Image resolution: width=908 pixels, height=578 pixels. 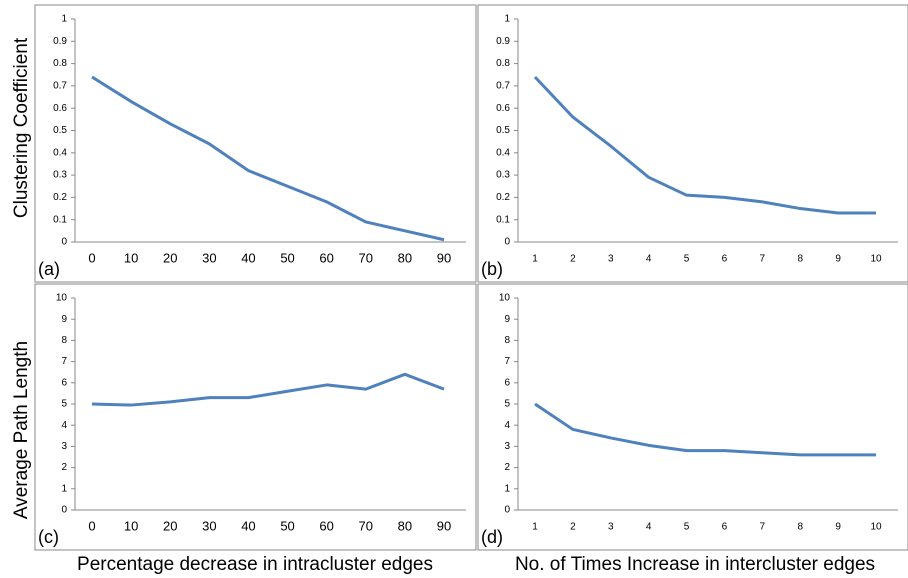 I want to click on panel-label: (c), so click(x=48, y=537).